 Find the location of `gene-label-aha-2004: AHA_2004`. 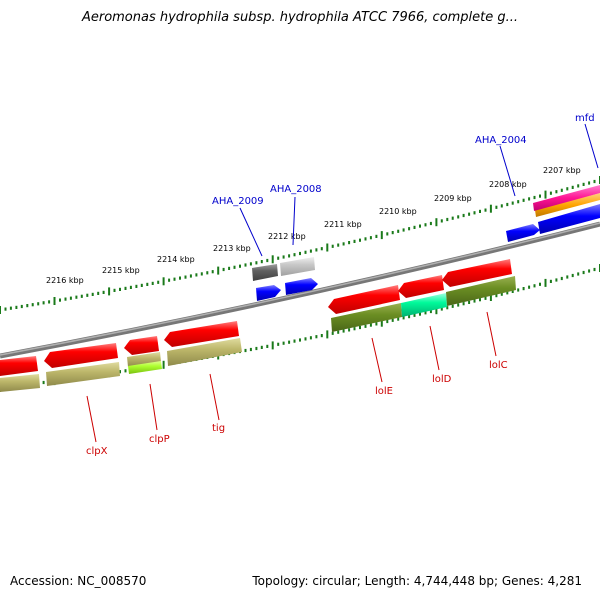

gene-label-aha-2004: AHA_2004 is located at coordinates (501, 140).